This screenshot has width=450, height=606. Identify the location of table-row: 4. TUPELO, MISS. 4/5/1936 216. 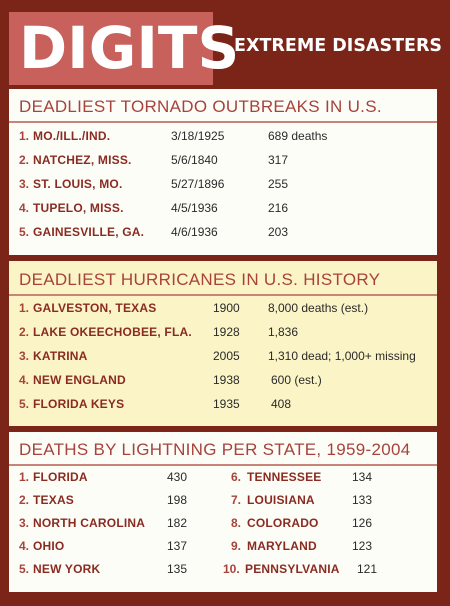
(223, 208).